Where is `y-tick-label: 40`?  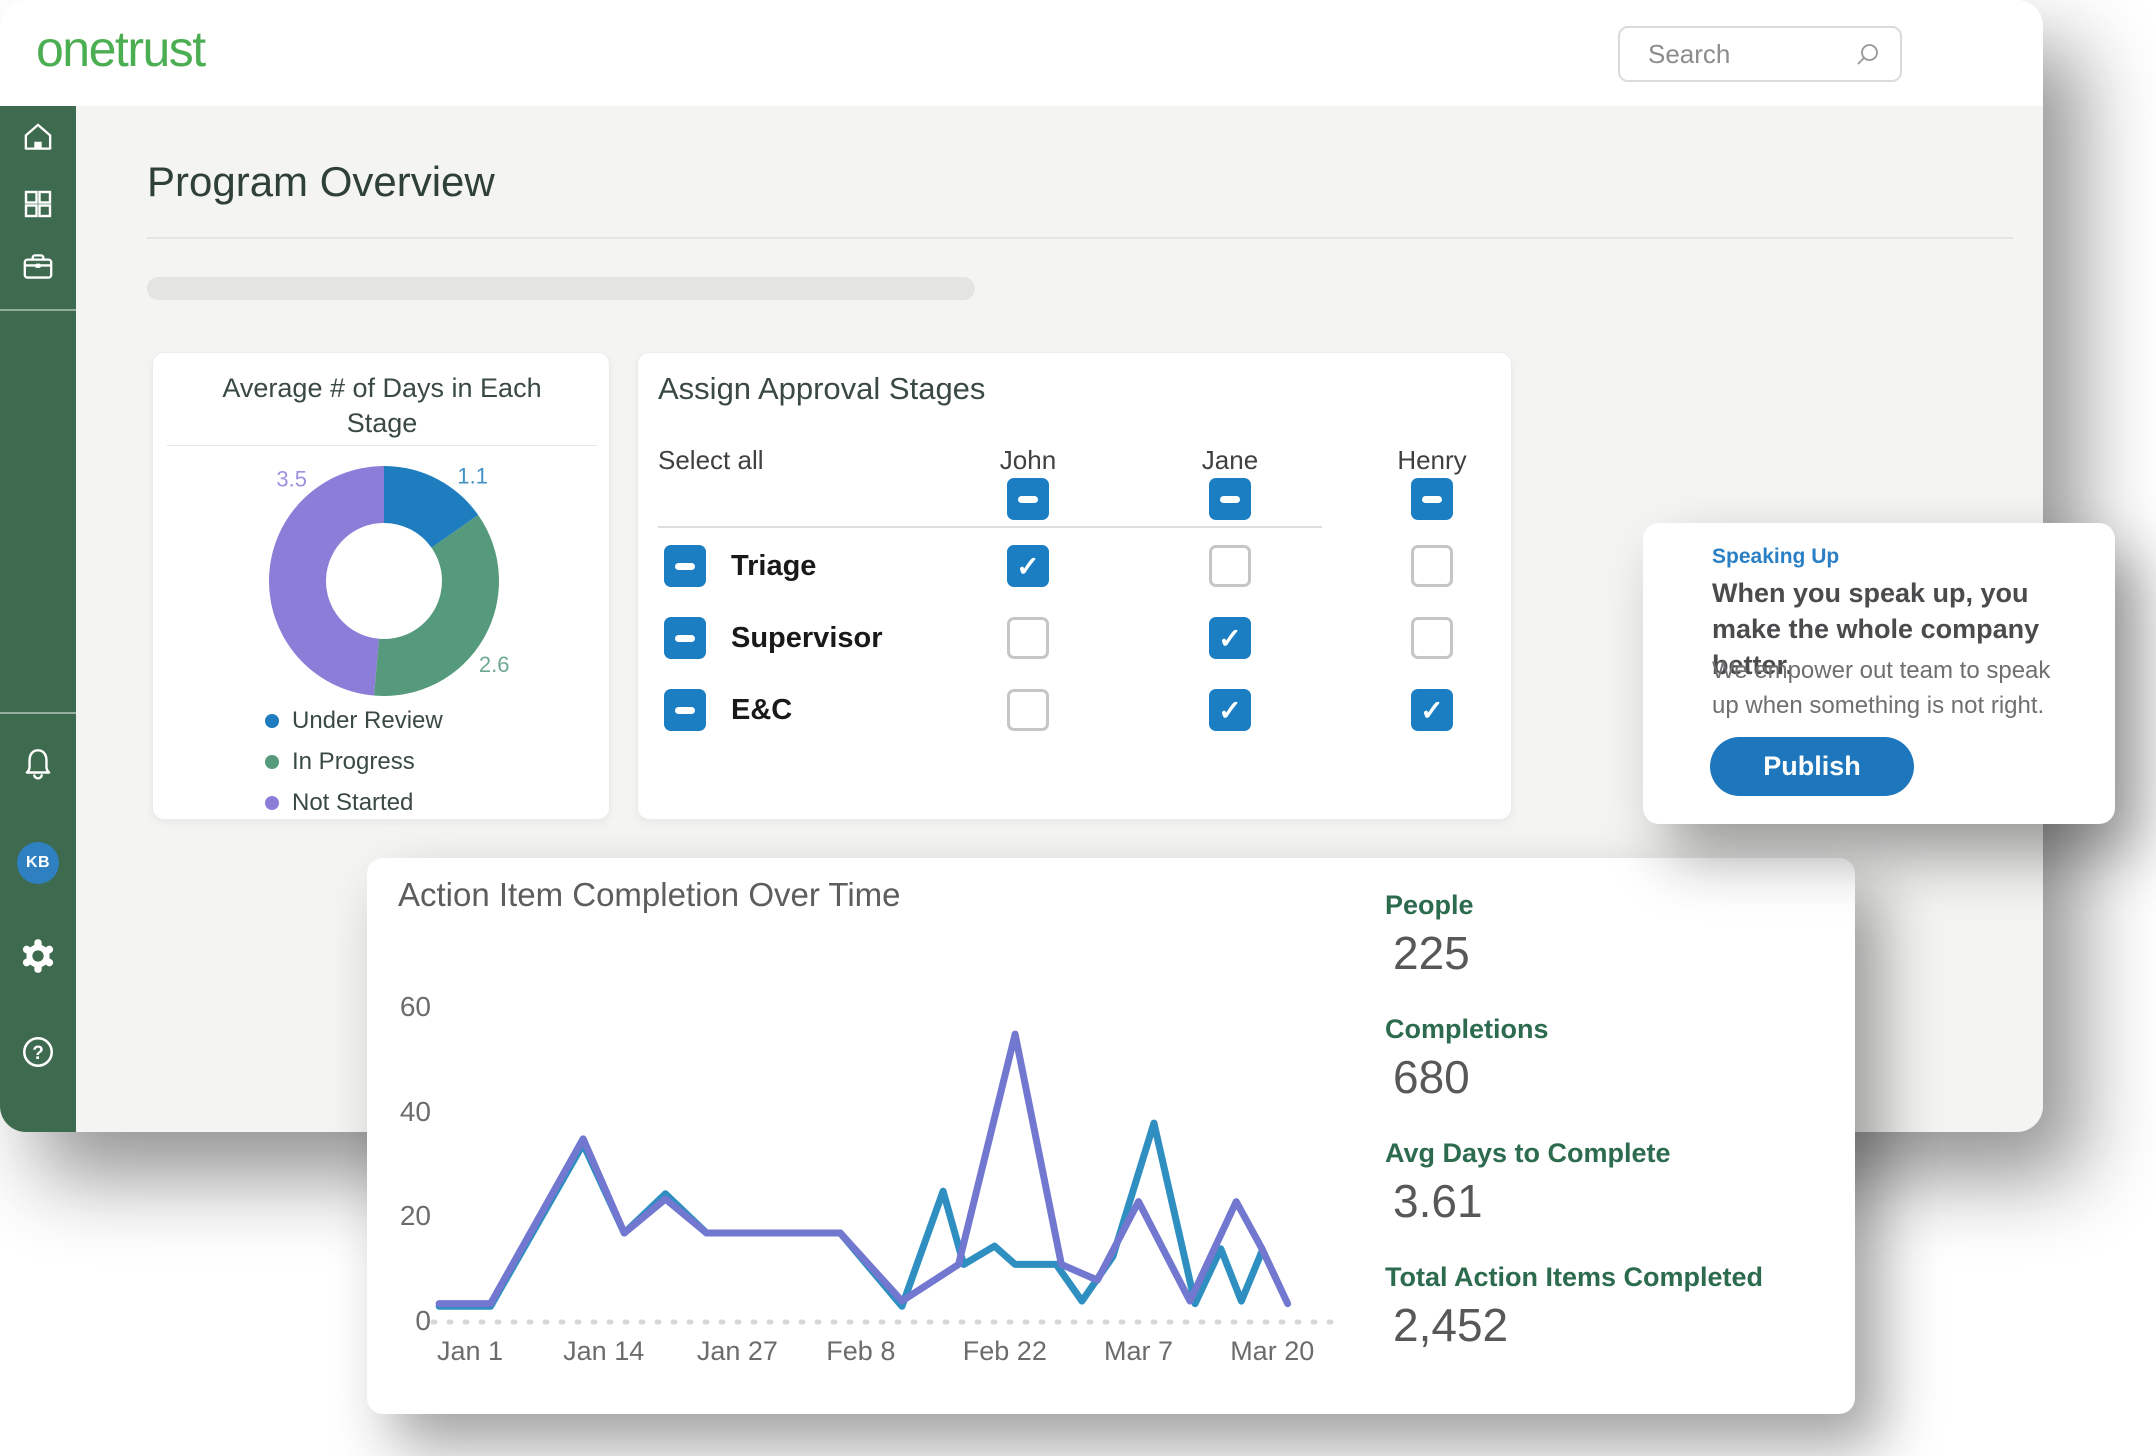 y-tick-label: 40 is located at coordinates (415, 1111).